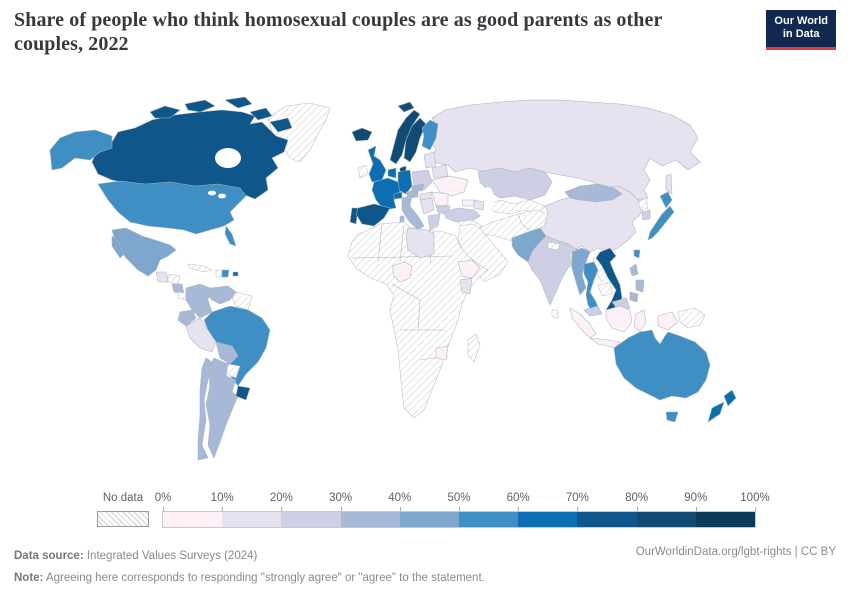 This screenshot has width=850, height=600. I want to click on country-papua-new-guinea, so click(691, 318).